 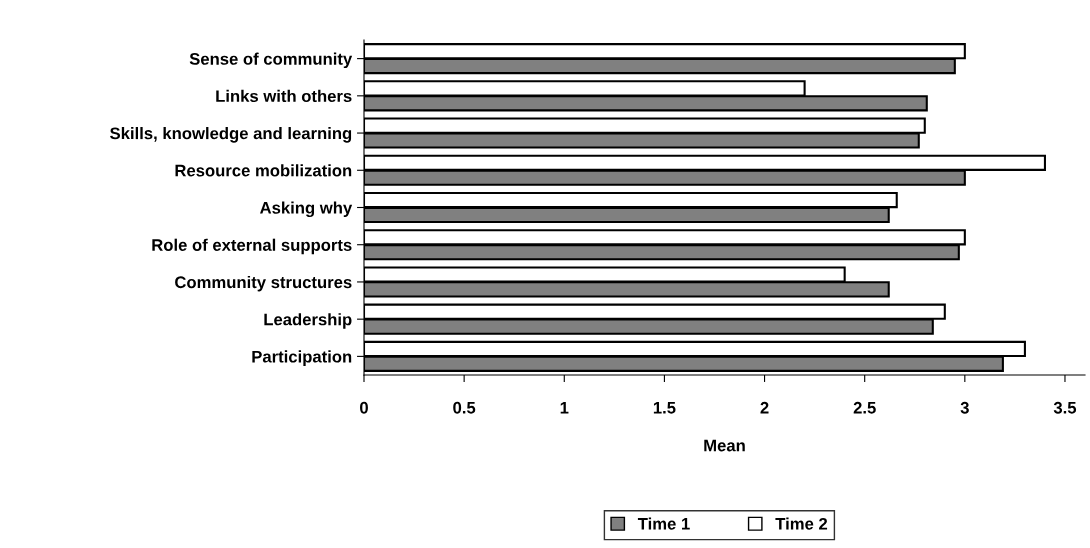 What do you see at coordinates (764, 407) in the screenshot?
I see `x-tick-label: 2` at bounding box center [764, 407].